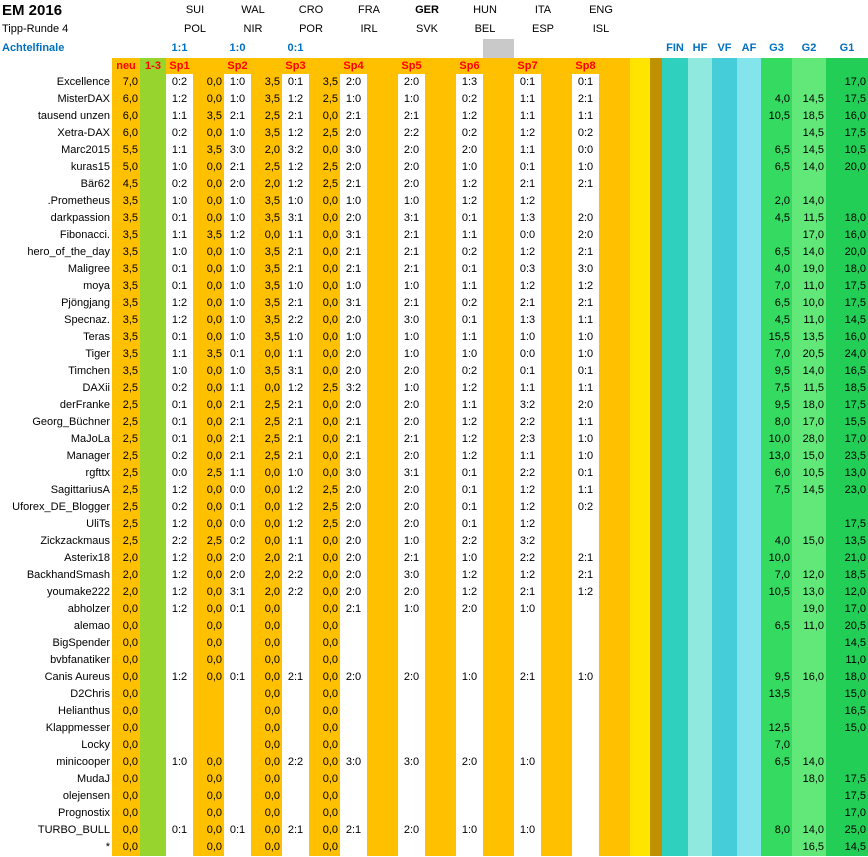  I want to click on player-name: Prognostix, so click(84, 813).